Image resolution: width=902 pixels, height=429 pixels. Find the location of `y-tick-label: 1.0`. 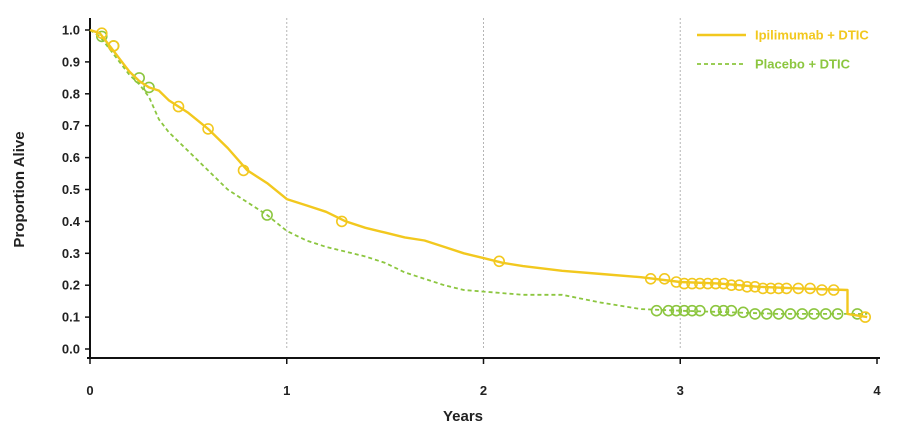

y-tick-label: 1.0 is located at coordinates (71, 30).